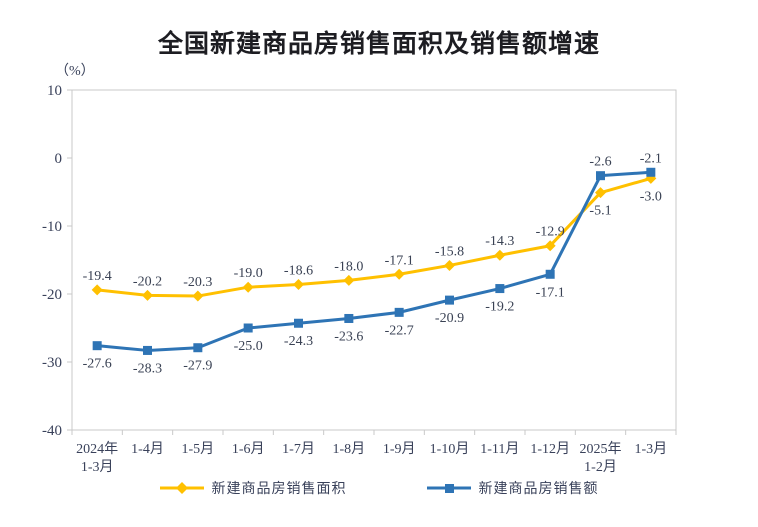 The width and height of the screenshot is (758, 527). I want to click on y-axis-label: -10, so click(52, 227).